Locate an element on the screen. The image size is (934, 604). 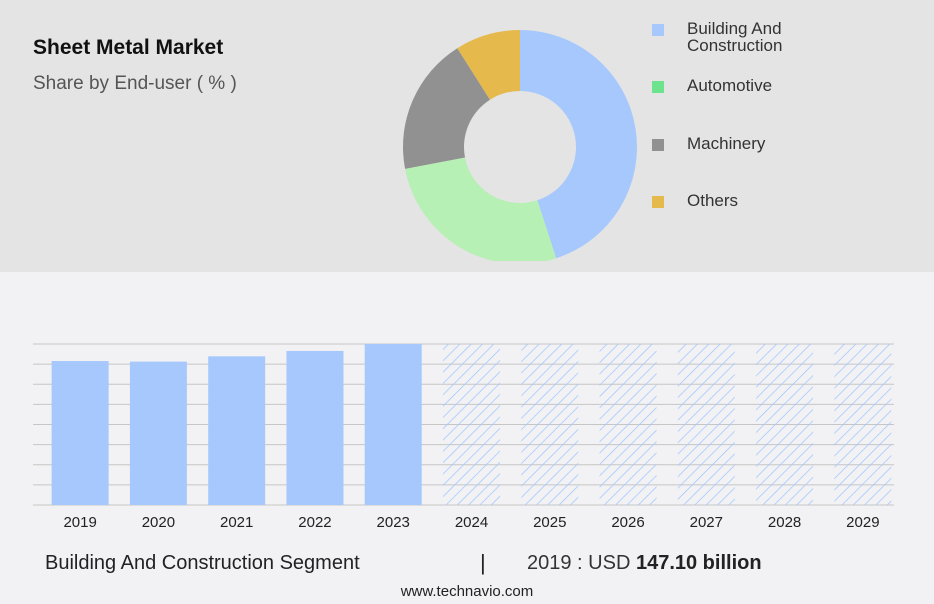
donut-slice-others is located at coordinates (488, 65).